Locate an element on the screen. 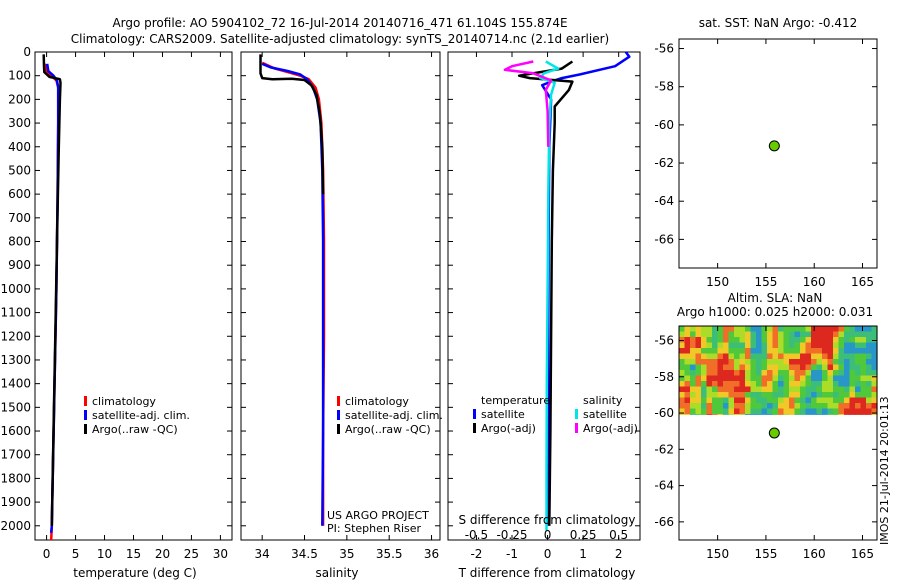  x-tick-label: 35 is located at coordinates (346, 554).